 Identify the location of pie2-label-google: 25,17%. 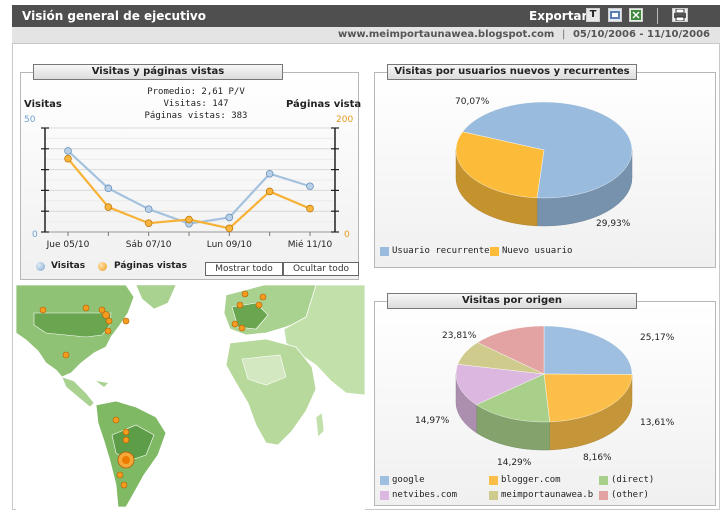
(657, 338).